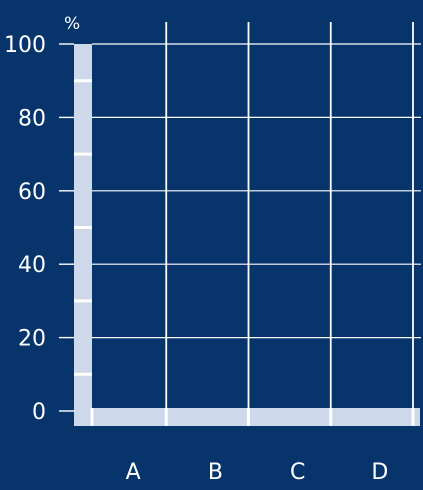 This screenshot has height=490, width=423. I want to click on y-axis-unit-label: %, so click(72, 24).